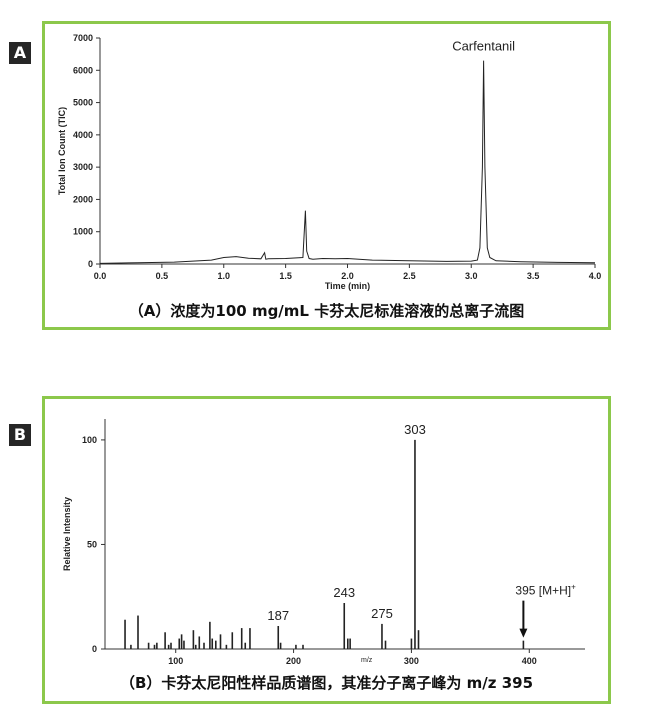 The image size is (650, 712). Describe the element at coordinates (471, 276) in the screenshot. I see `x-tick-label: 3.0` at that location.